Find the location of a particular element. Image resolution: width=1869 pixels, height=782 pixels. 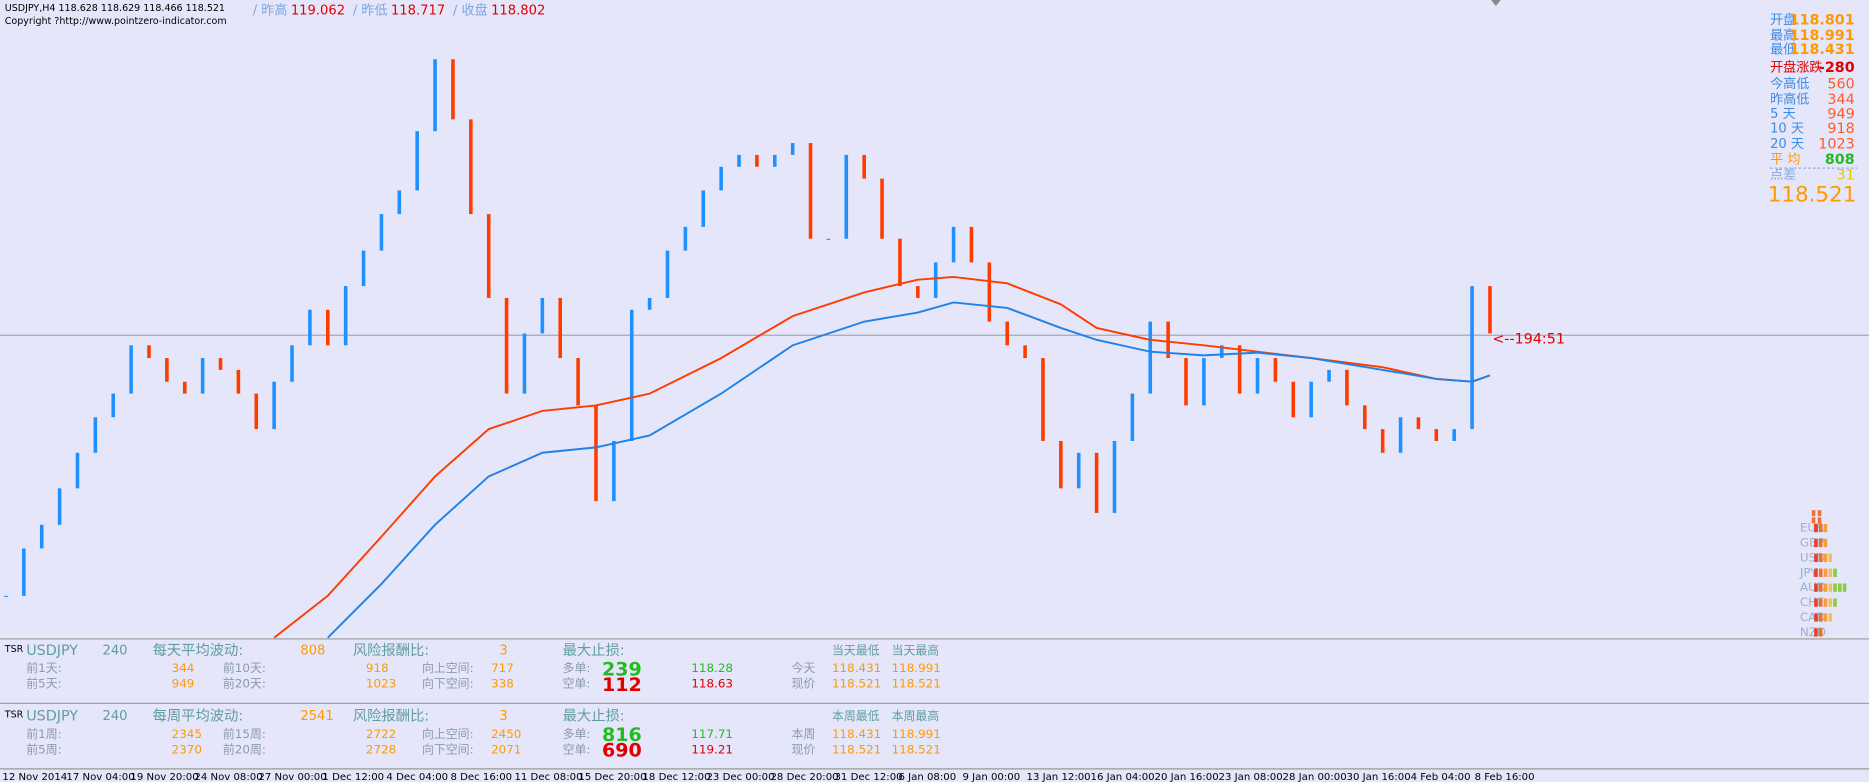

range-head: 当天最高 is located at coordinates (916, 650).